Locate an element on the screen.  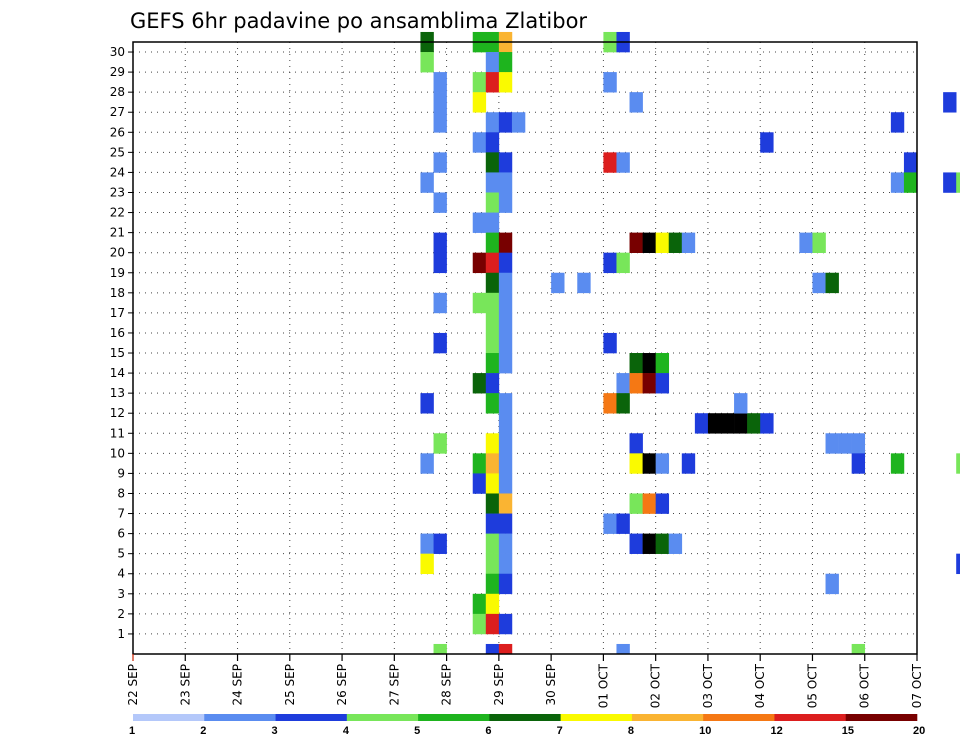
colorbar-label: 12 is located at coordinates (776, 731).